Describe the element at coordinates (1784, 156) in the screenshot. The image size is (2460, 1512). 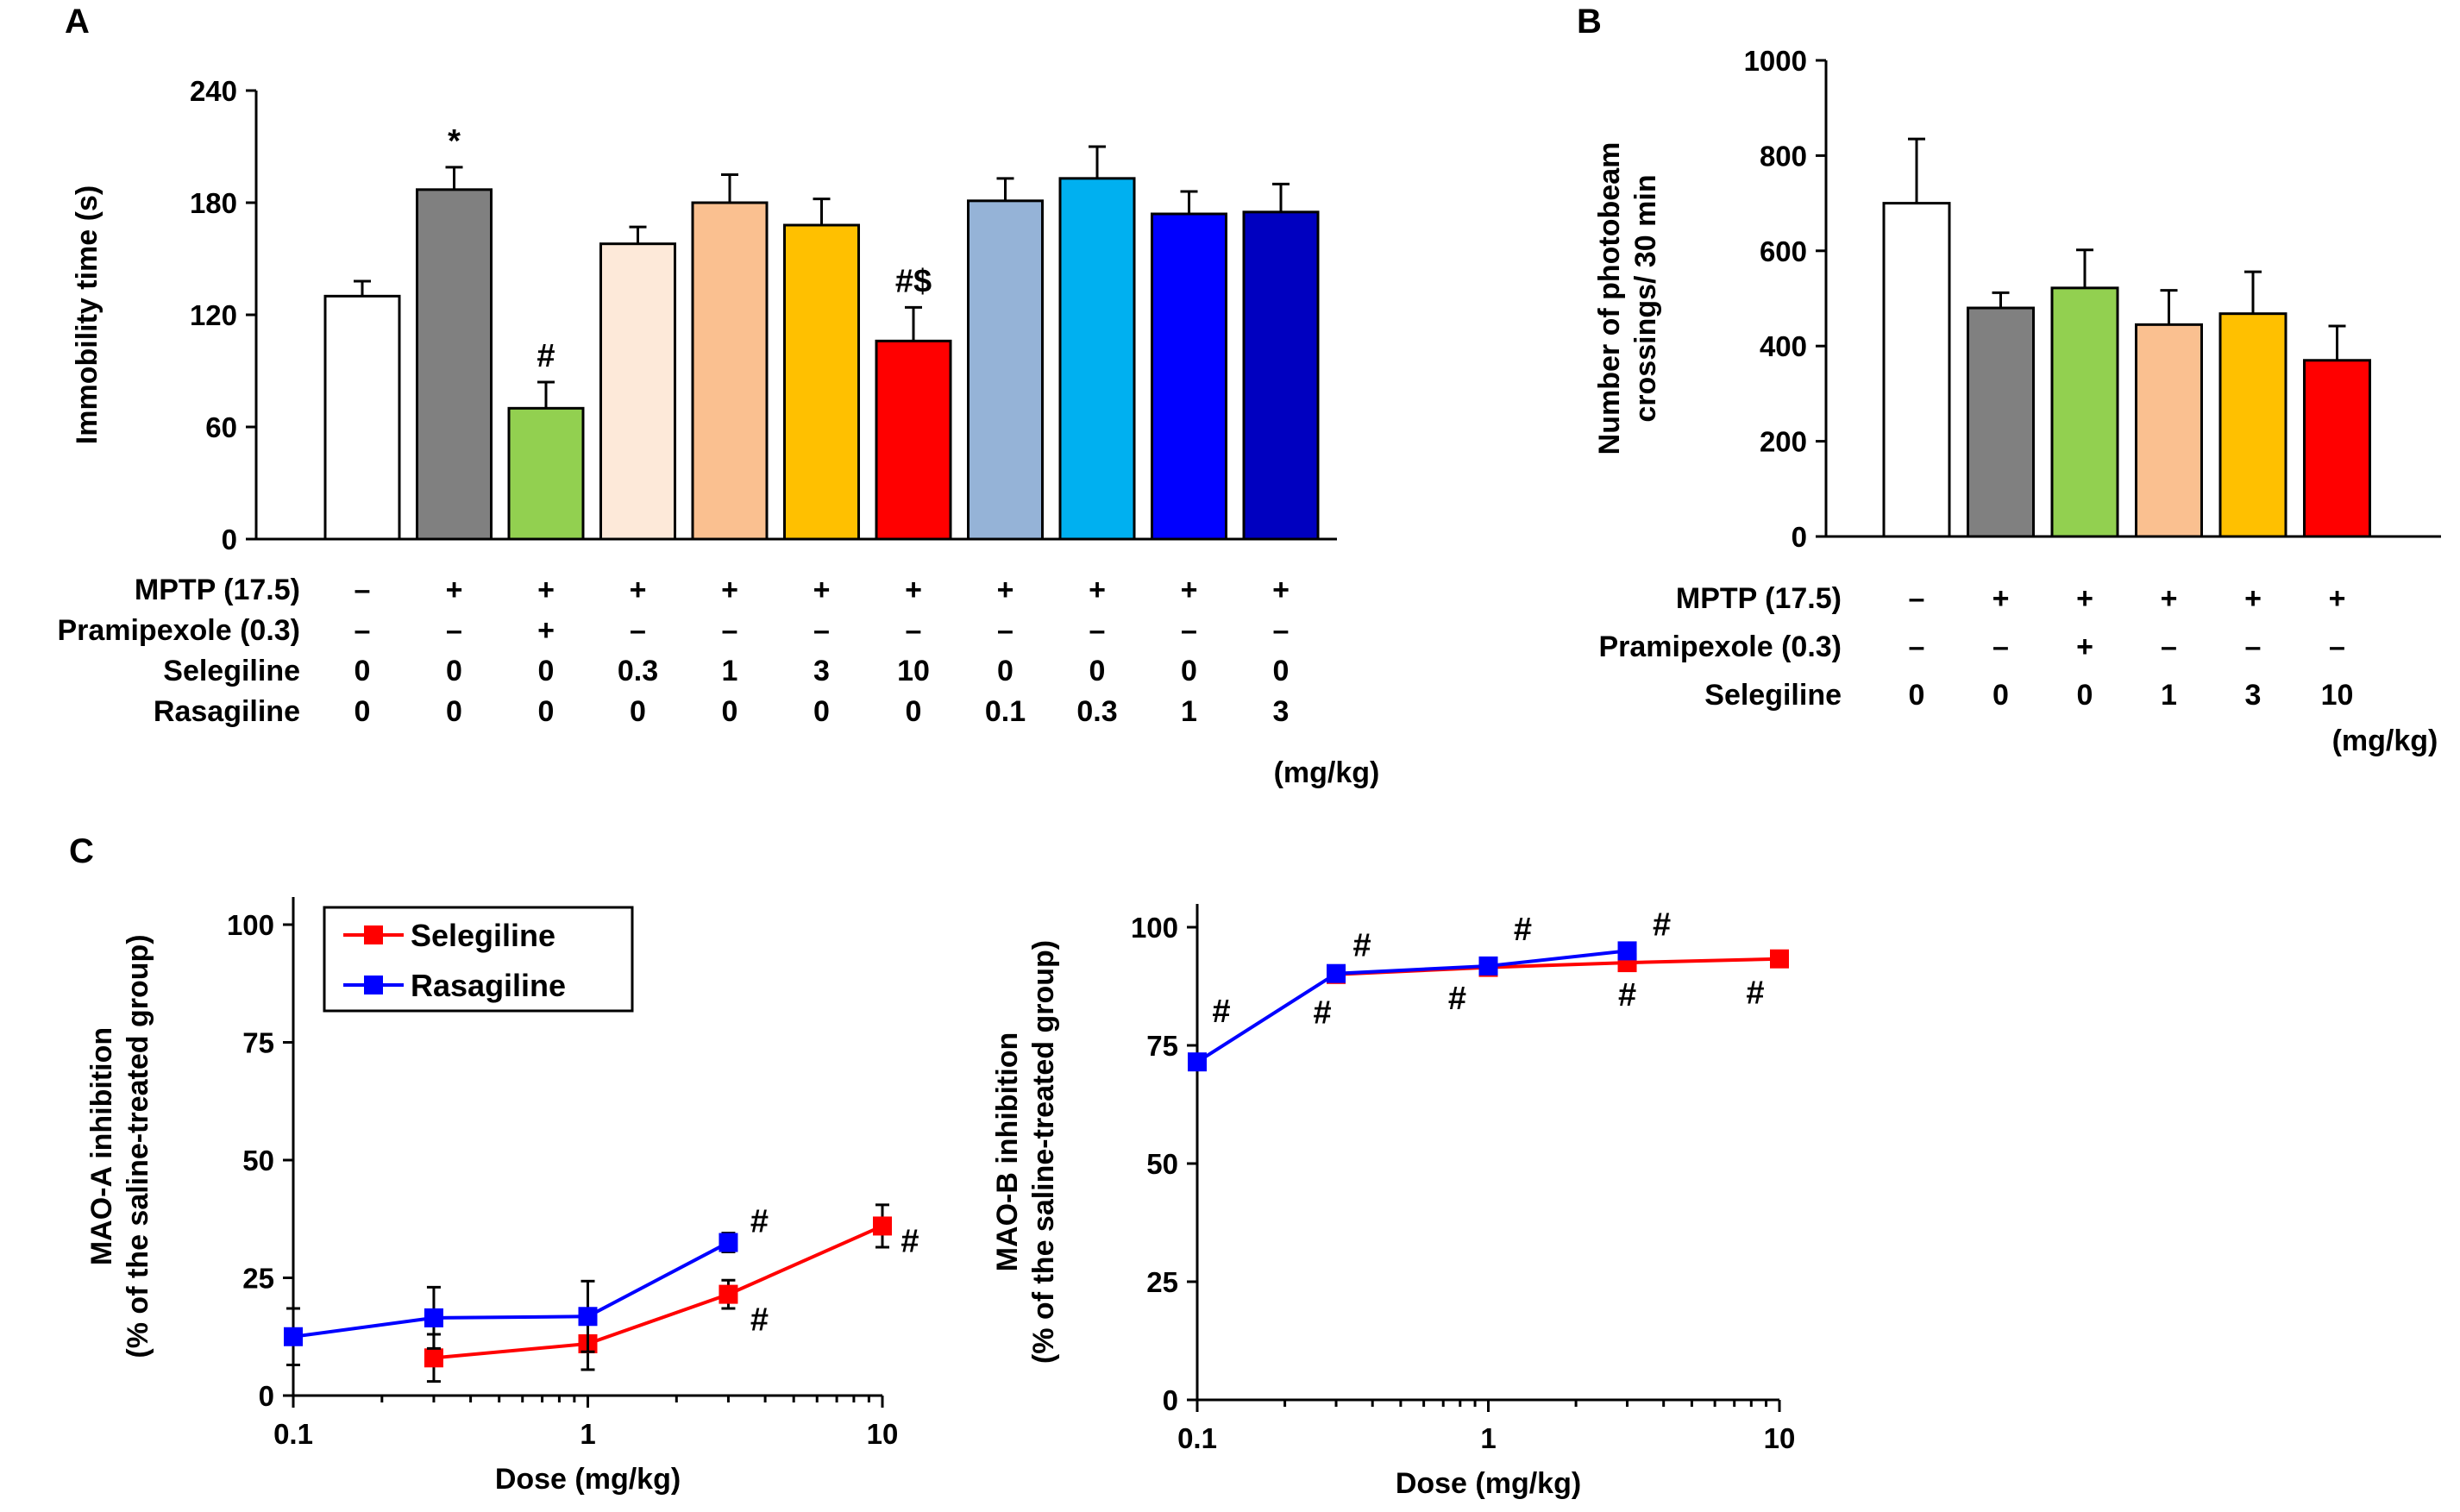
I see `panel-b-y-tick-label: 800` at that location.